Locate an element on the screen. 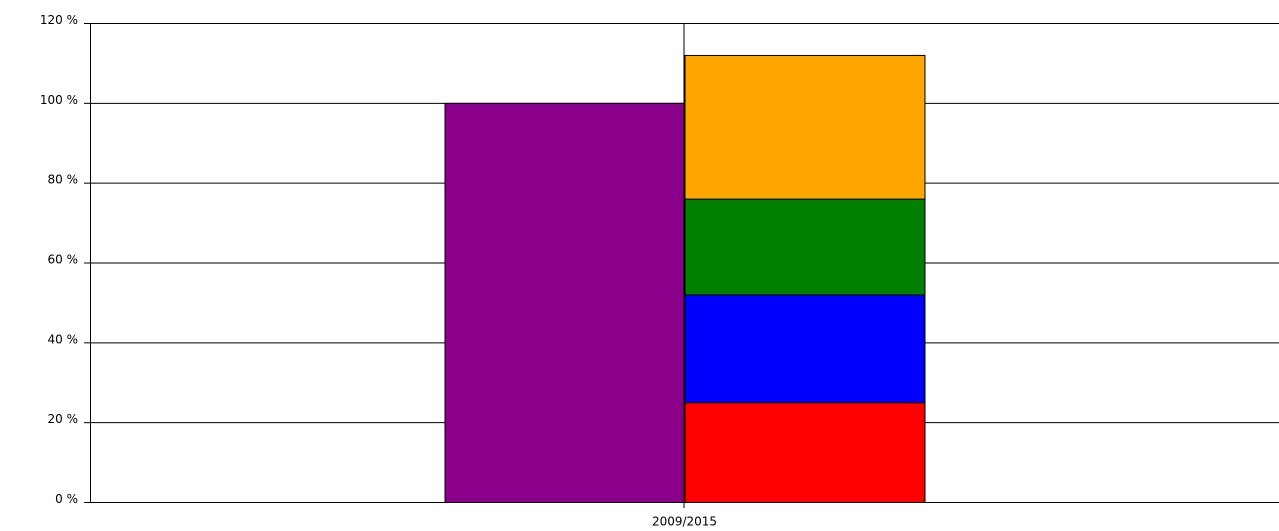  x-tick-label: 2009/2015 is located at coordinates (684, 522).